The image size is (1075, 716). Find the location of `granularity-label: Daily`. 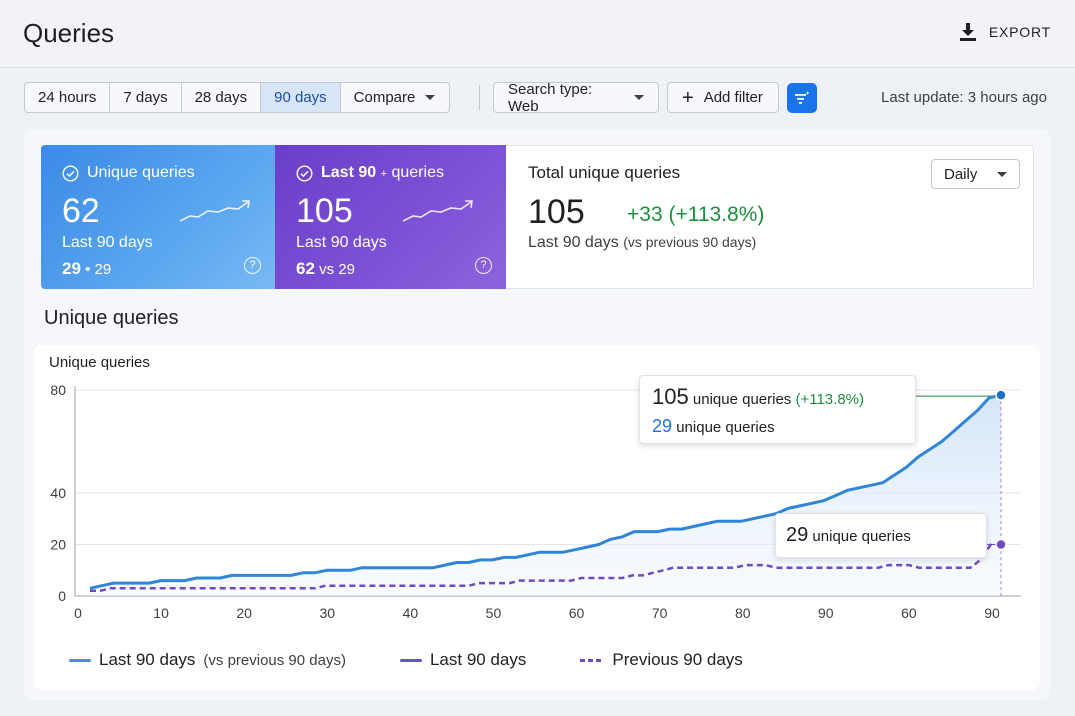

granularity-label: Daily is located at coordinates (961, 174).